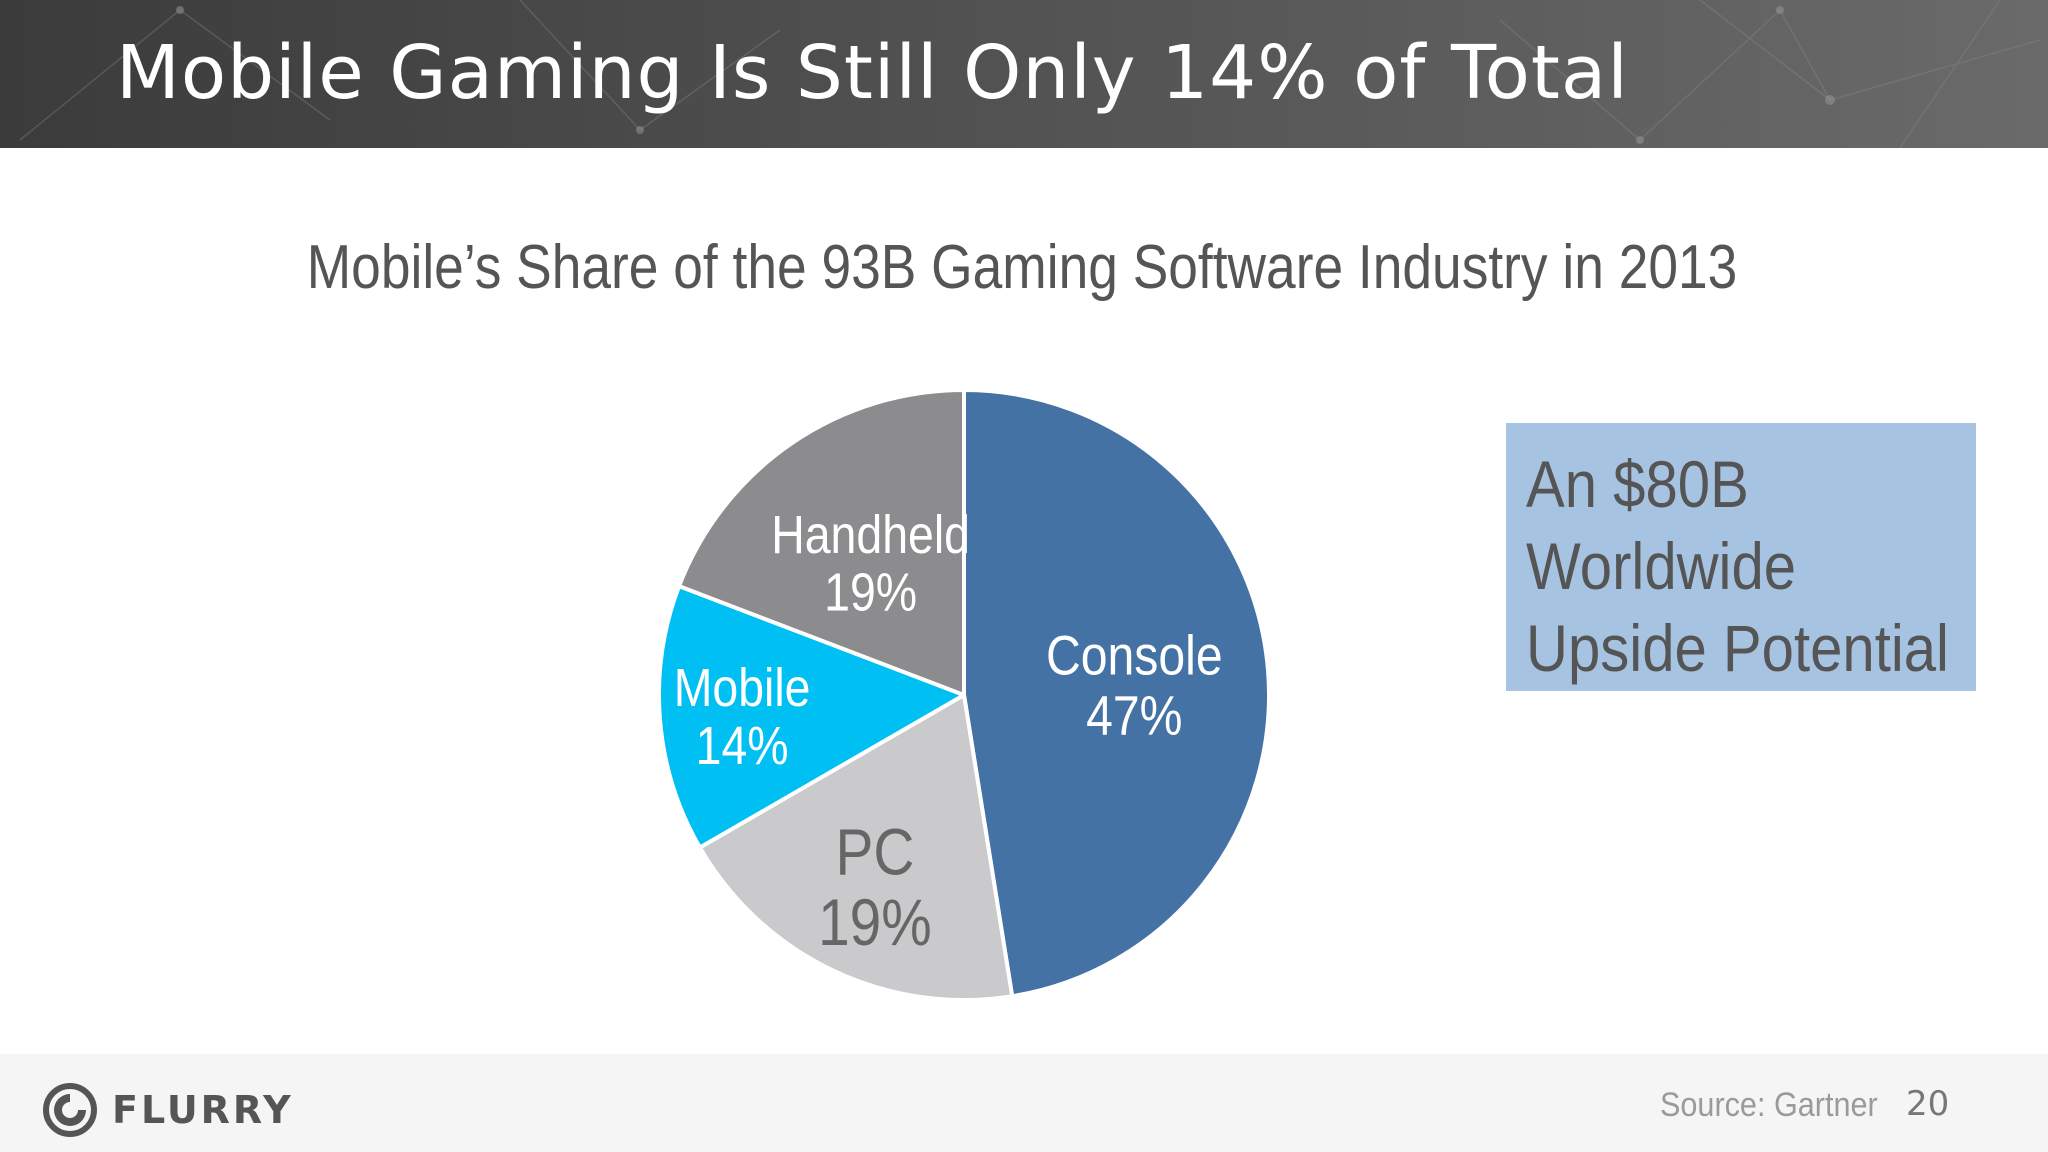 This screenshot has height=1152, width=2048. Describe the element at coordinates (1928, 1104) in the screenshot. I see `page-number: 20` at that location.